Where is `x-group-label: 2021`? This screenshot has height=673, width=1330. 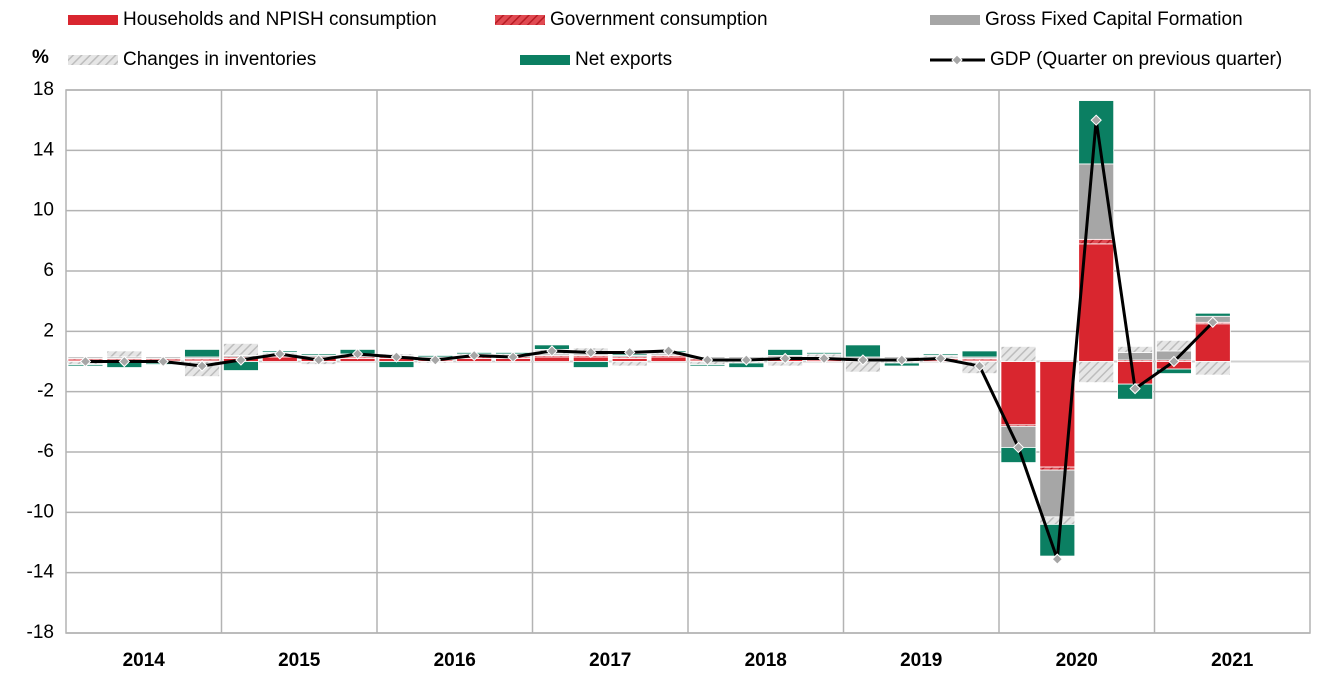
x-group-label: 2021 is located at coordinates (1232, 660).